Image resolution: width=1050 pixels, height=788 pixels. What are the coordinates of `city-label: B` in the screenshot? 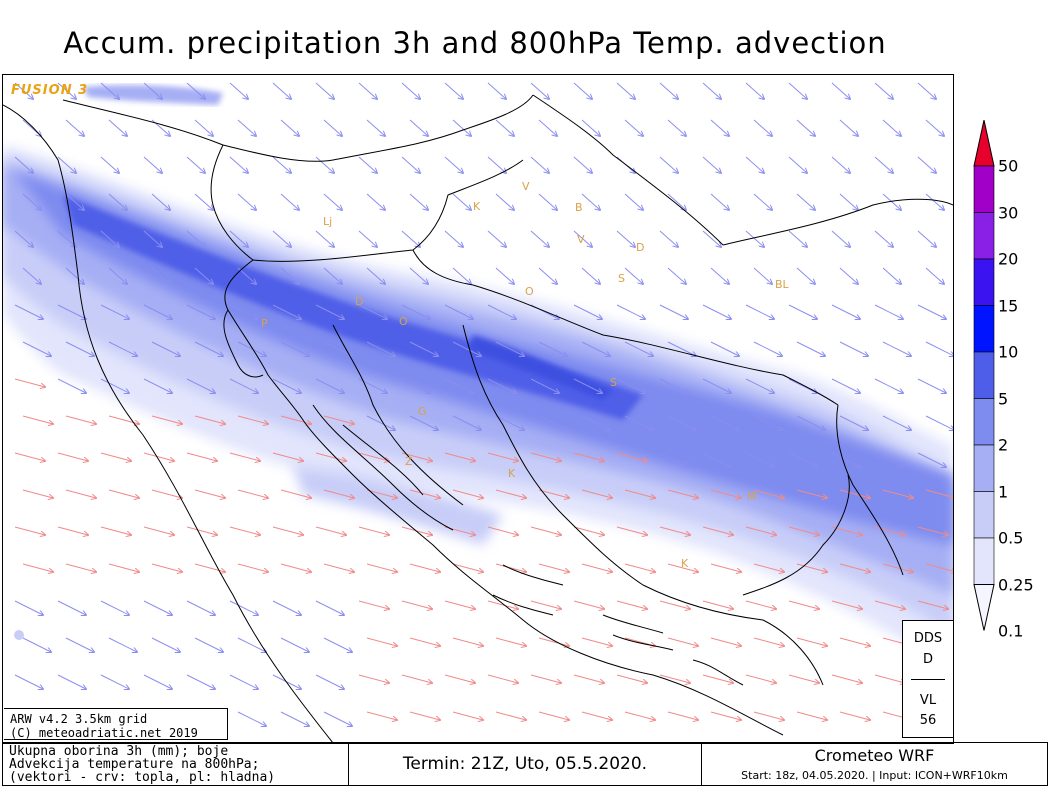 It's located at (579, 207).